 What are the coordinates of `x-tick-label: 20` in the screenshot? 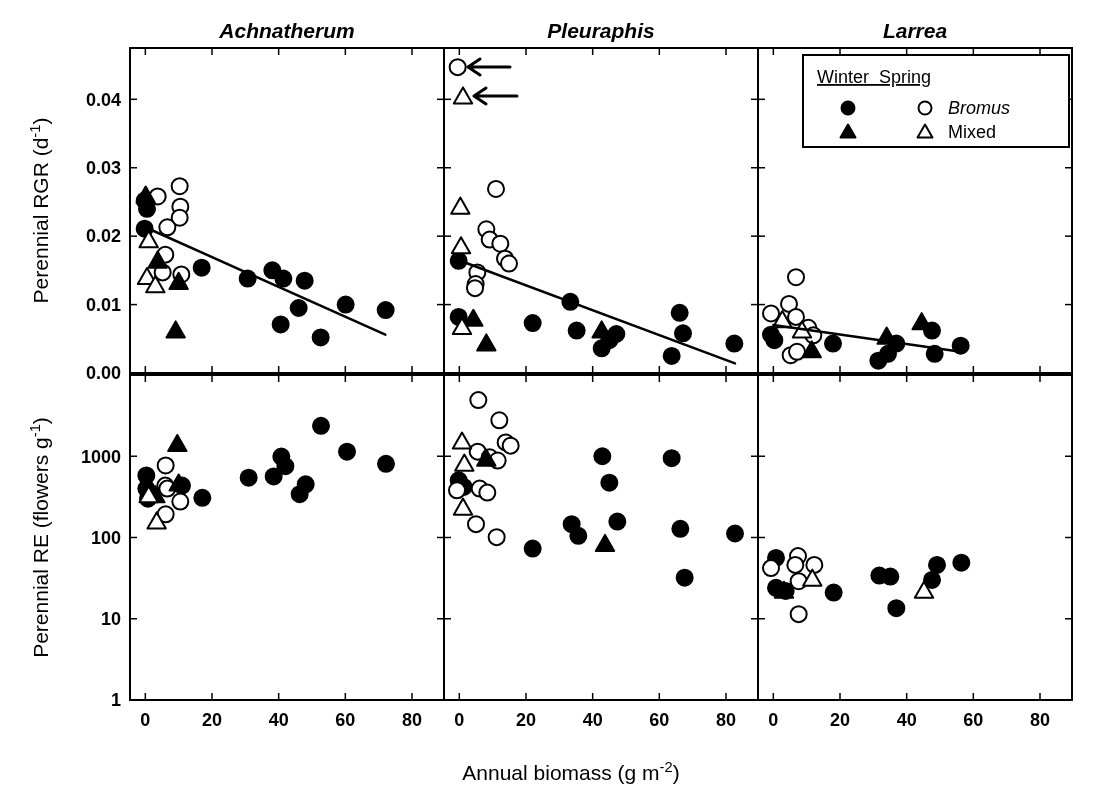 It's located at (526, 720).